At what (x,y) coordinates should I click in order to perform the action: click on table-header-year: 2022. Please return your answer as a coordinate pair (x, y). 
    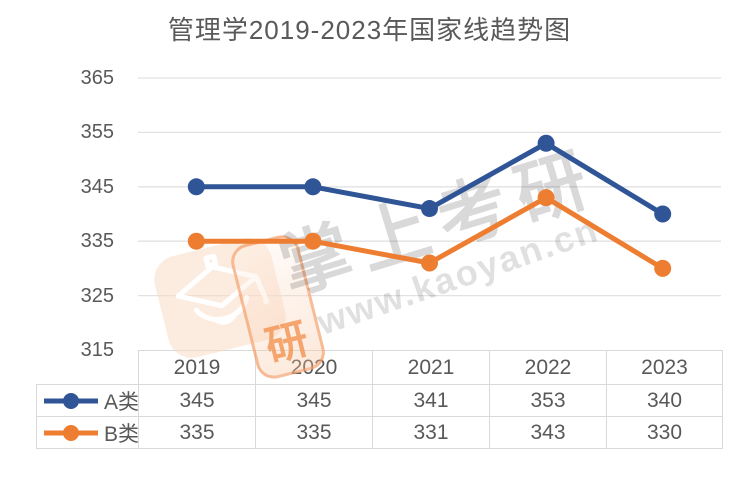
    Looking at the image, I should click on (548, 367).